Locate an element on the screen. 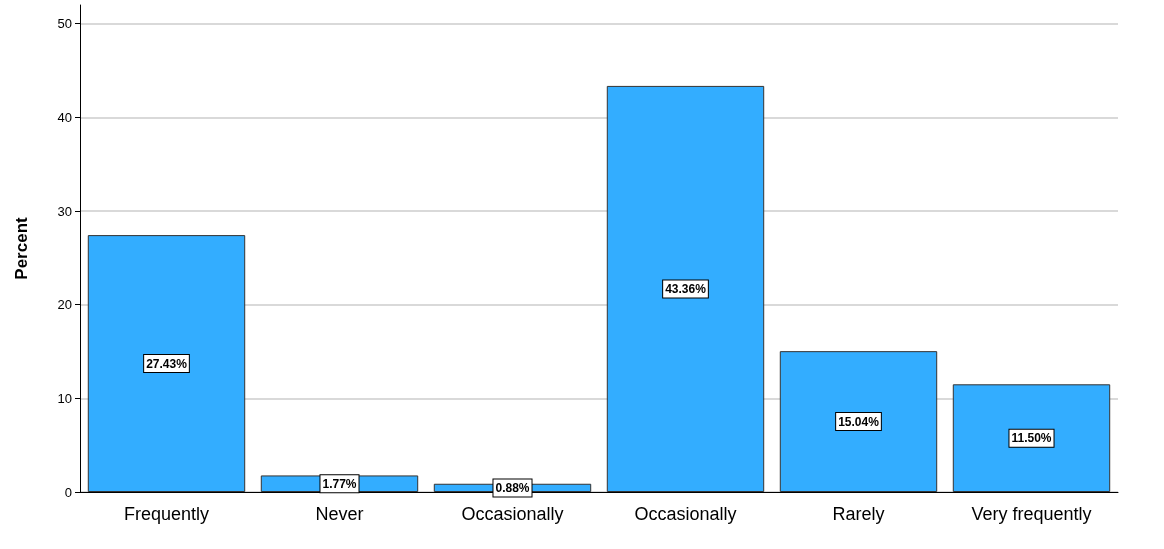  data-label: 43.36% is located at coordinates (686, 288).